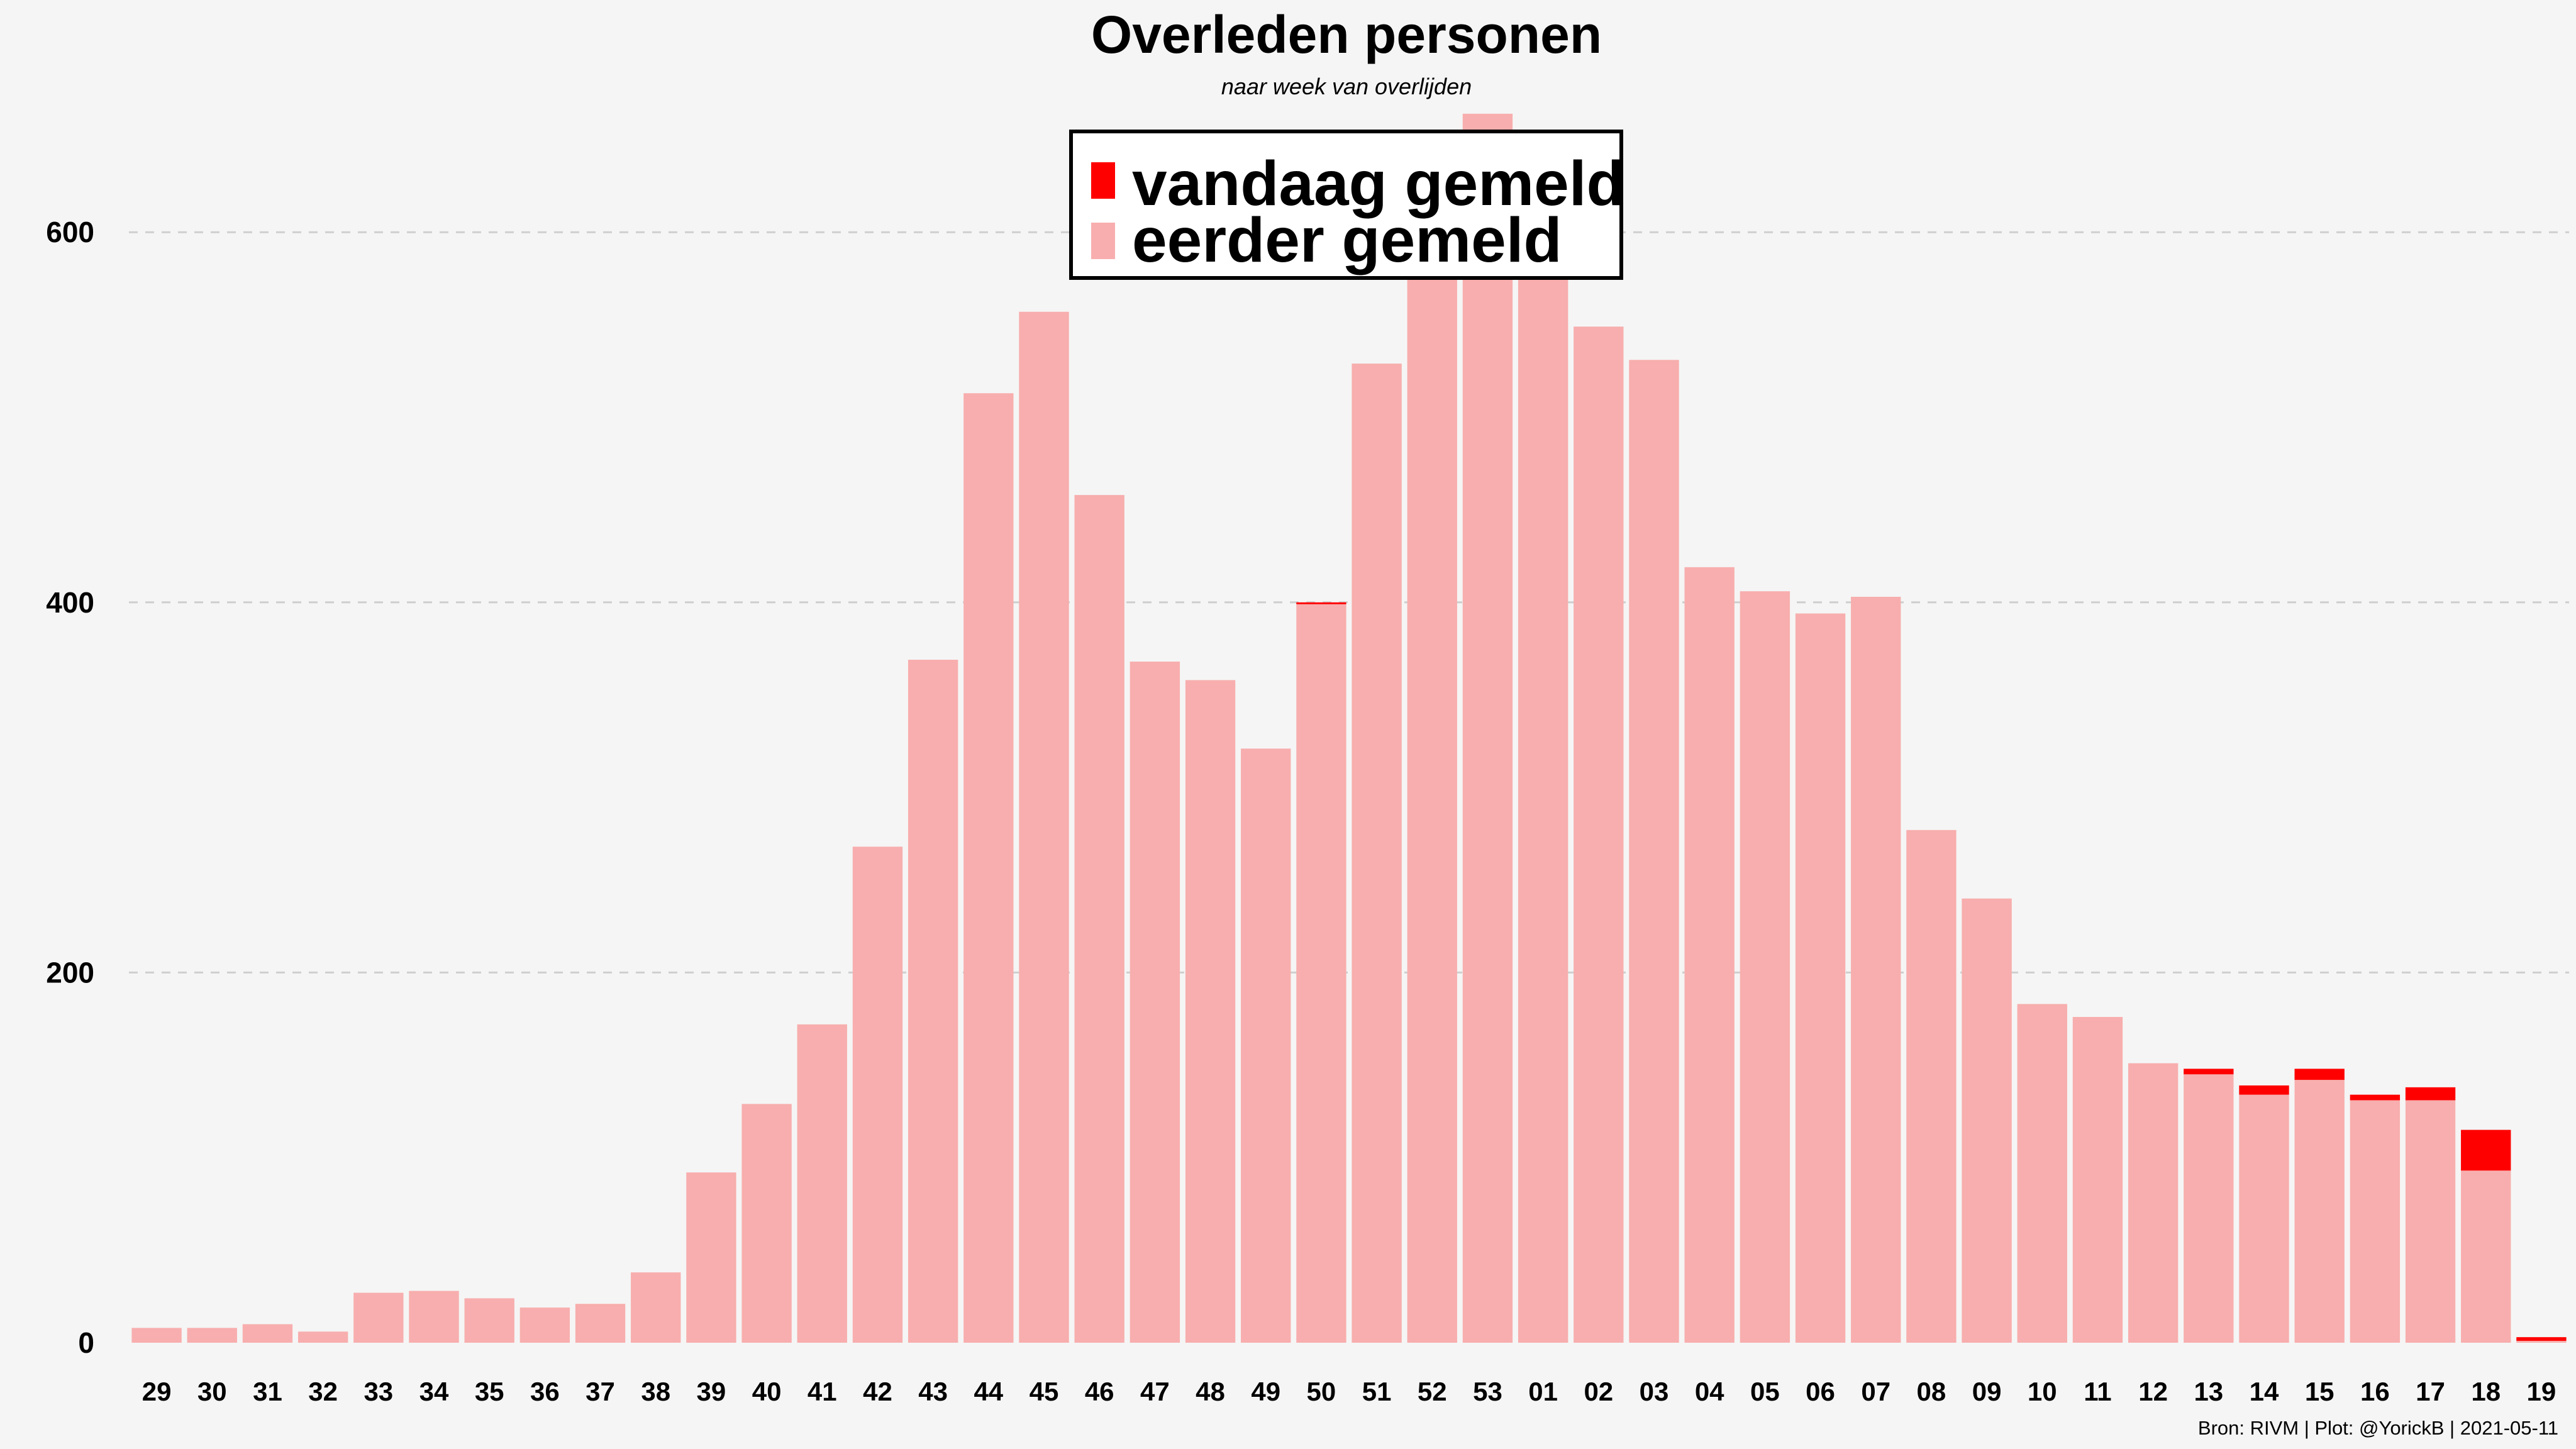 This screenshot has height=1449, width=2576. What do you see at coordinates (1347, 240) in the screenshot?
I see `legend-label-eerder: eerder gemeld` at bounding box center [1347, 240].